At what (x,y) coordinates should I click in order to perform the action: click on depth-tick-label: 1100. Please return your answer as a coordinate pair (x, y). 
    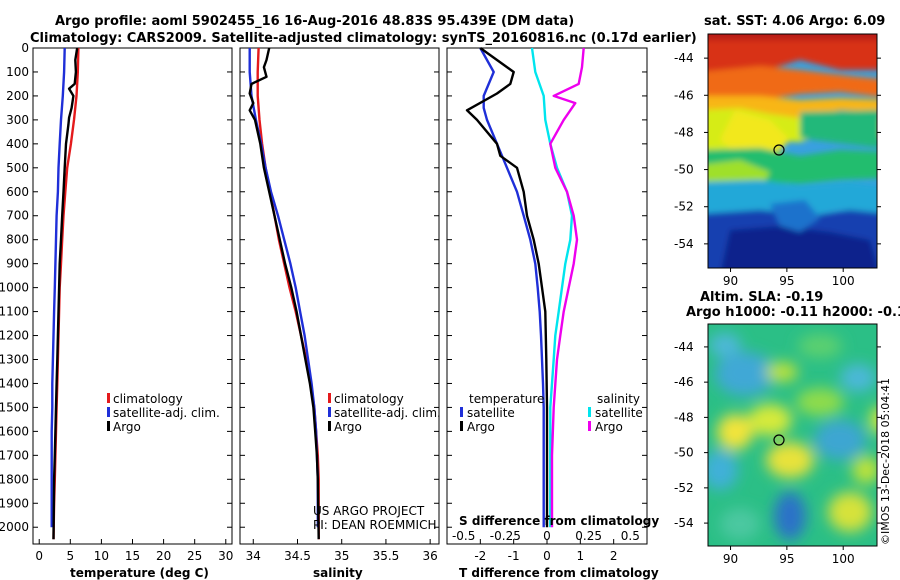
    Looking at the image, I should click on (14, 312).